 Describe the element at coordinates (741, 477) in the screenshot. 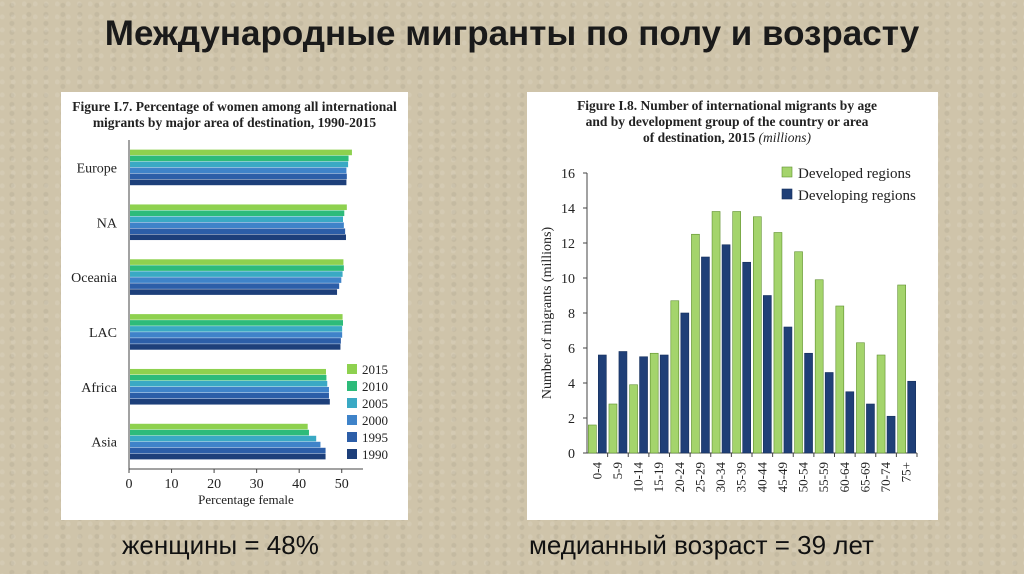

I see `x-tick-label: 35-39` at that location.